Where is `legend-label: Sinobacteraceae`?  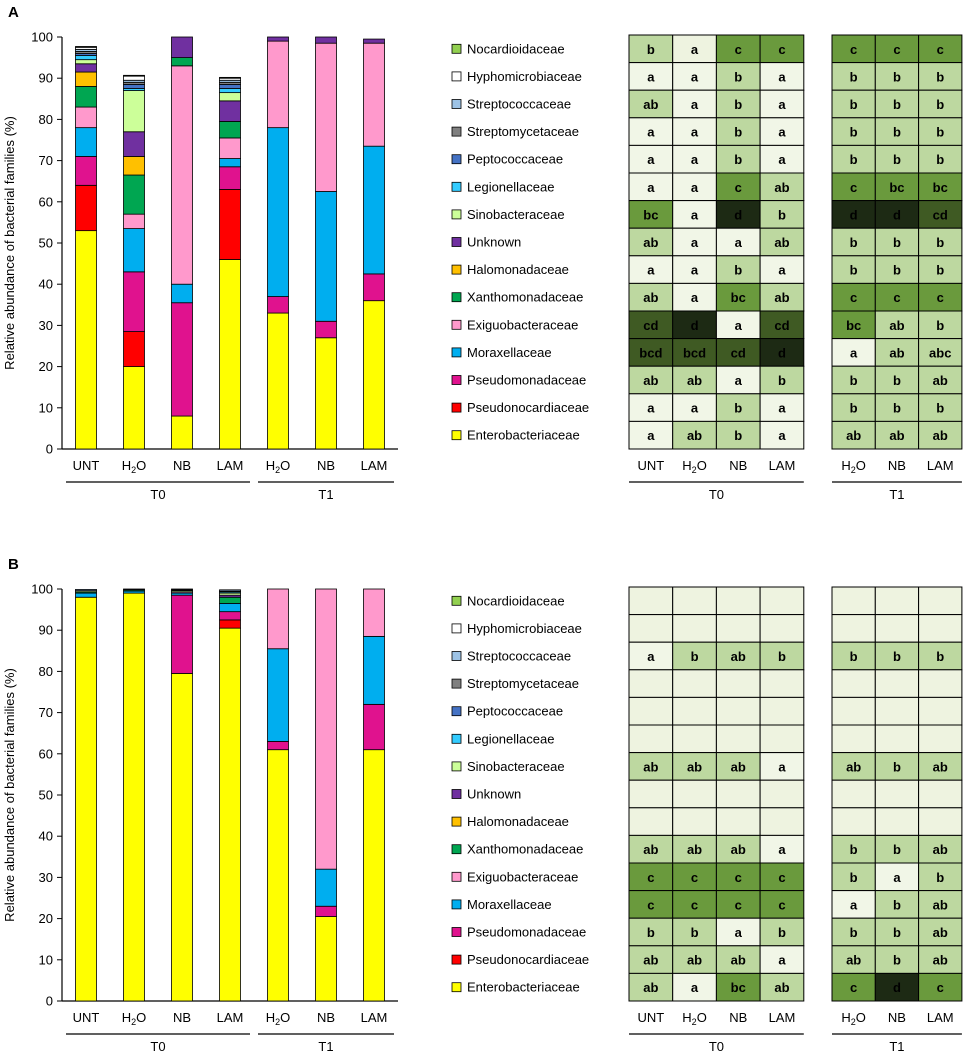 legend-label: Sinobacteraceae is located at coordinates (516, 766).